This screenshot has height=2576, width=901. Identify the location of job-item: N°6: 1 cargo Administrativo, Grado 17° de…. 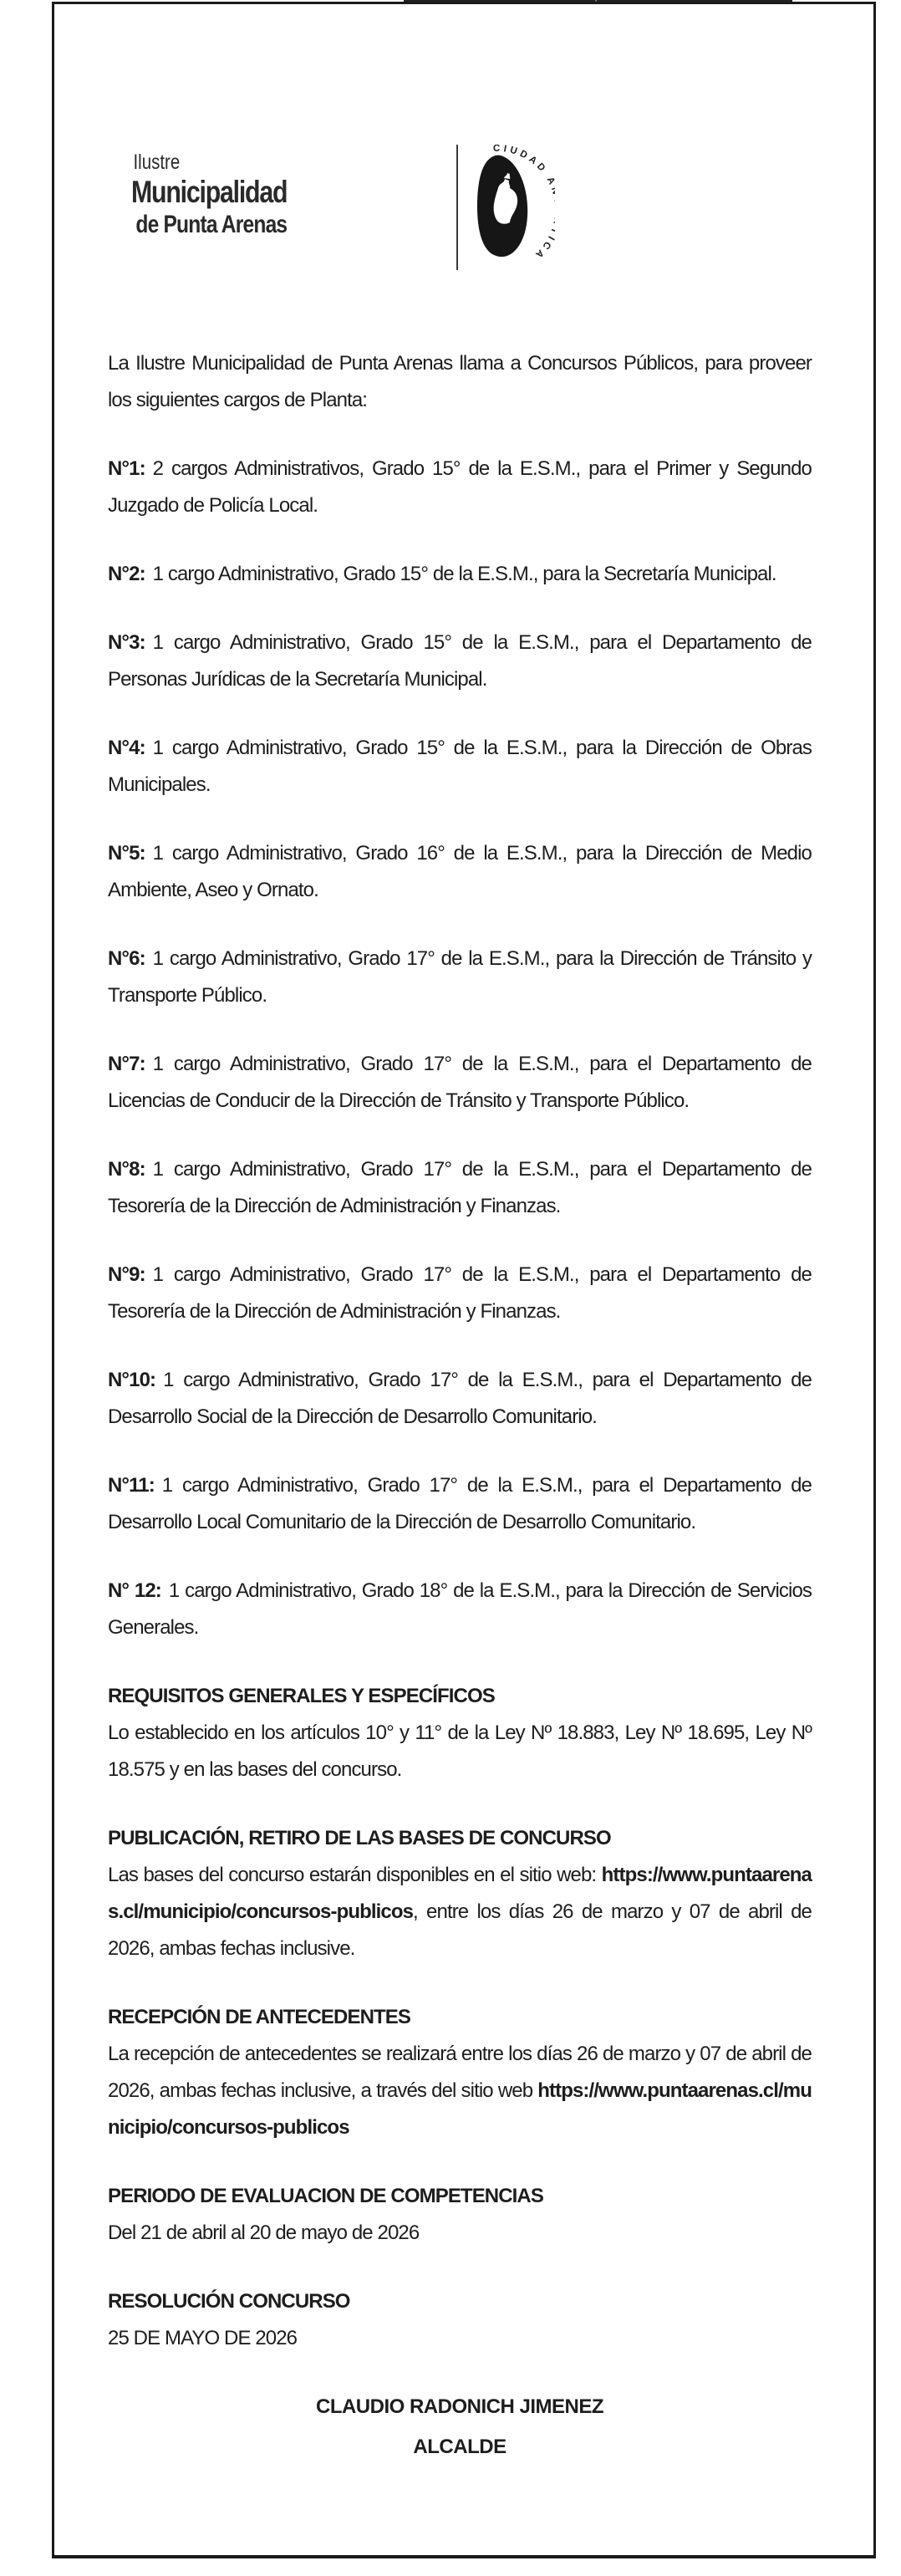
(460, 978).